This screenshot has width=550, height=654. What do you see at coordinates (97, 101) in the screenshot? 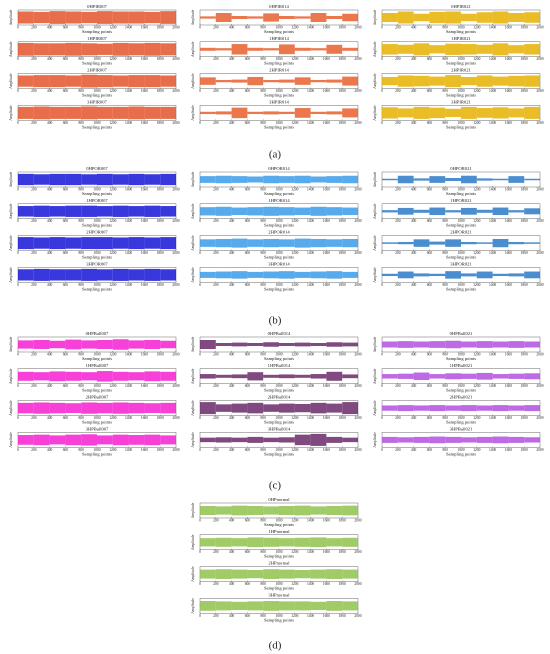
I see `chart-title: 3HPIR007` at bounding box center [97, 101].